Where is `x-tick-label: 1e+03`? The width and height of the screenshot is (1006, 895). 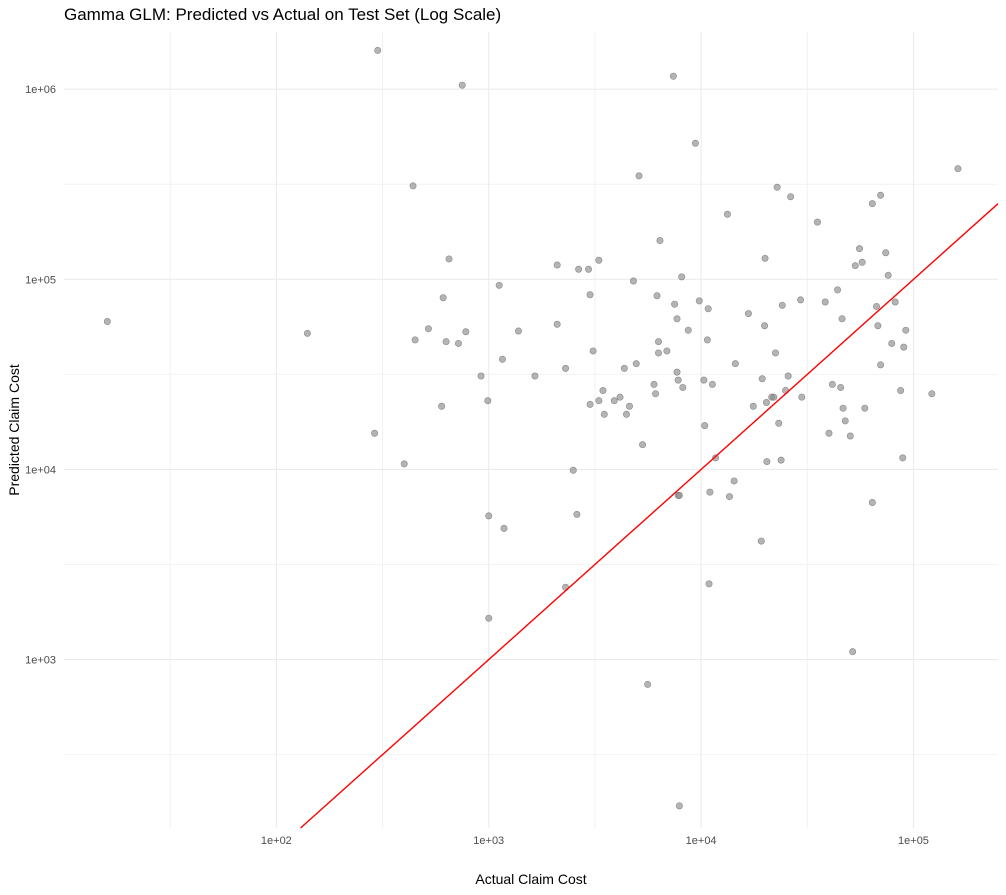
x-tick-label: 1e+03 is located at coordinates (488, 841).